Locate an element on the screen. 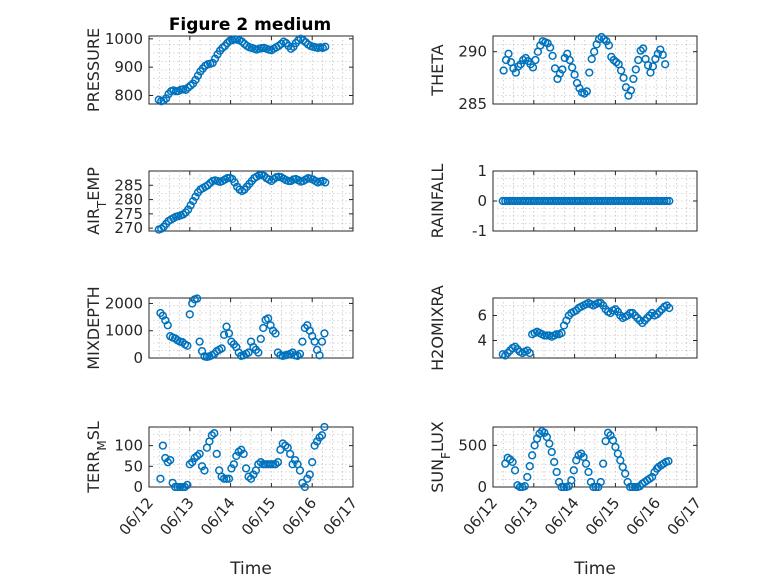 This screenshot has width=778, height=583. x-tick-label: 06/15 is located at coordinates (259, 516).